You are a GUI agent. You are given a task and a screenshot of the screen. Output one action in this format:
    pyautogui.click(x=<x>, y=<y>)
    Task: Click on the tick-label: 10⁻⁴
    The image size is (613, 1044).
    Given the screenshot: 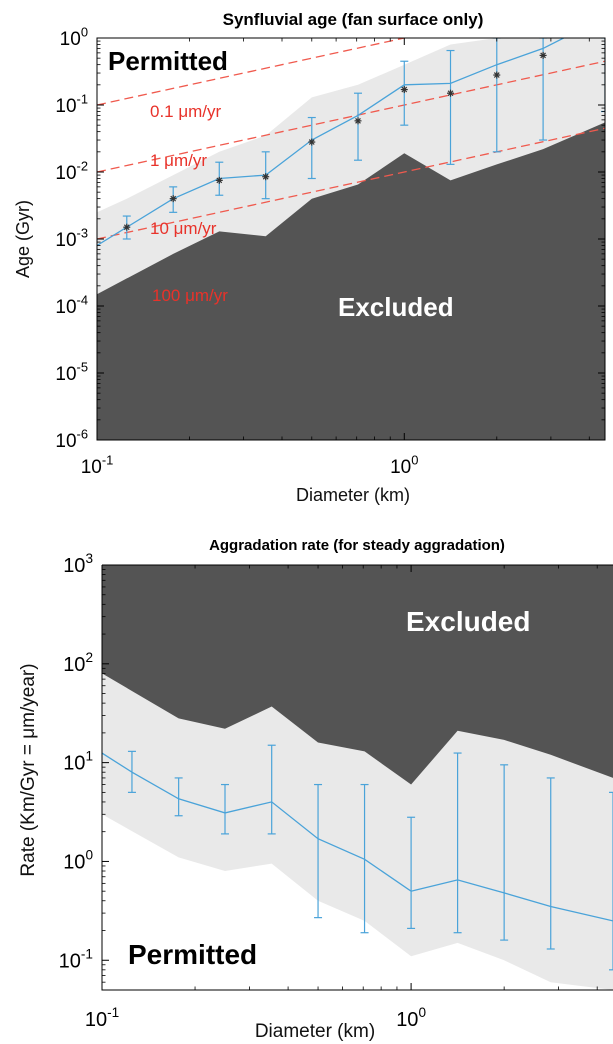 What is the action you would take?
    pyautogui.click(x=71, y=305)
    